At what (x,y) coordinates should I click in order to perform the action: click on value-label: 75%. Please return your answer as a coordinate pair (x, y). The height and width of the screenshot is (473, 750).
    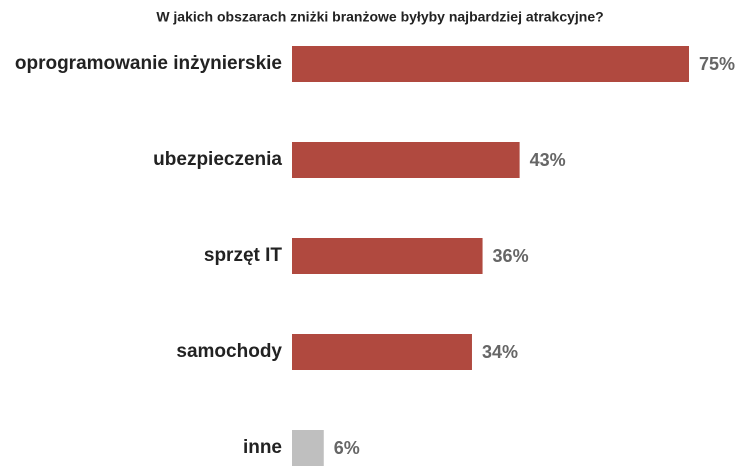
    Looking at the image, I should click on (717, 64).